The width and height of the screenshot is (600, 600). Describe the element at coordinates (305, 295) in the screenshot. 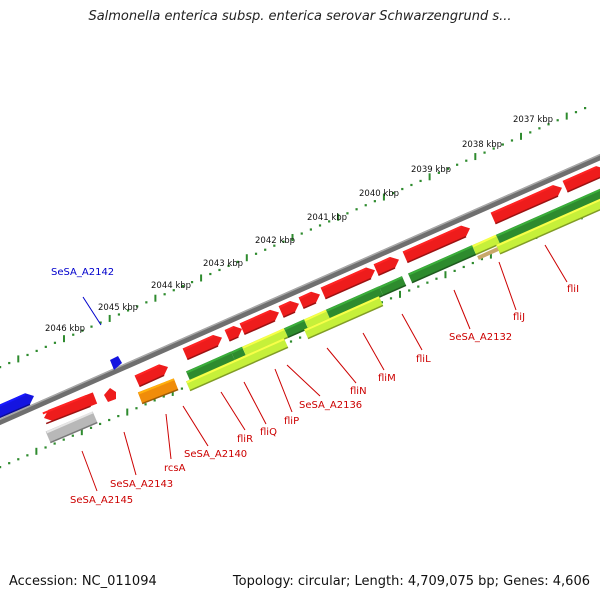

I see `gene-forward-4-shine` at that location.